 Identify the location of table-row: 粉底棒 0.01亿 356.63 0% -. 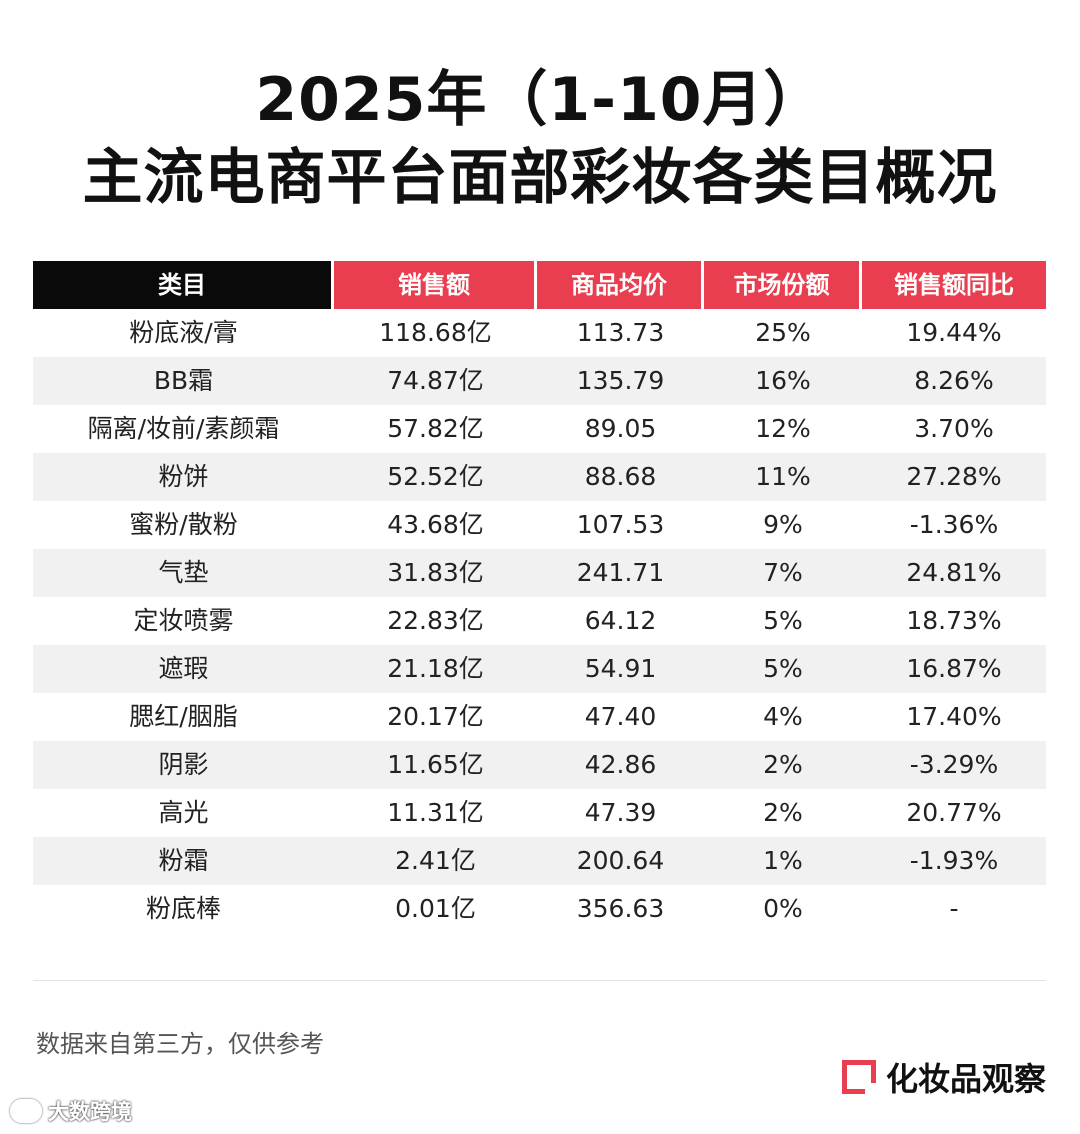
(539, 909).